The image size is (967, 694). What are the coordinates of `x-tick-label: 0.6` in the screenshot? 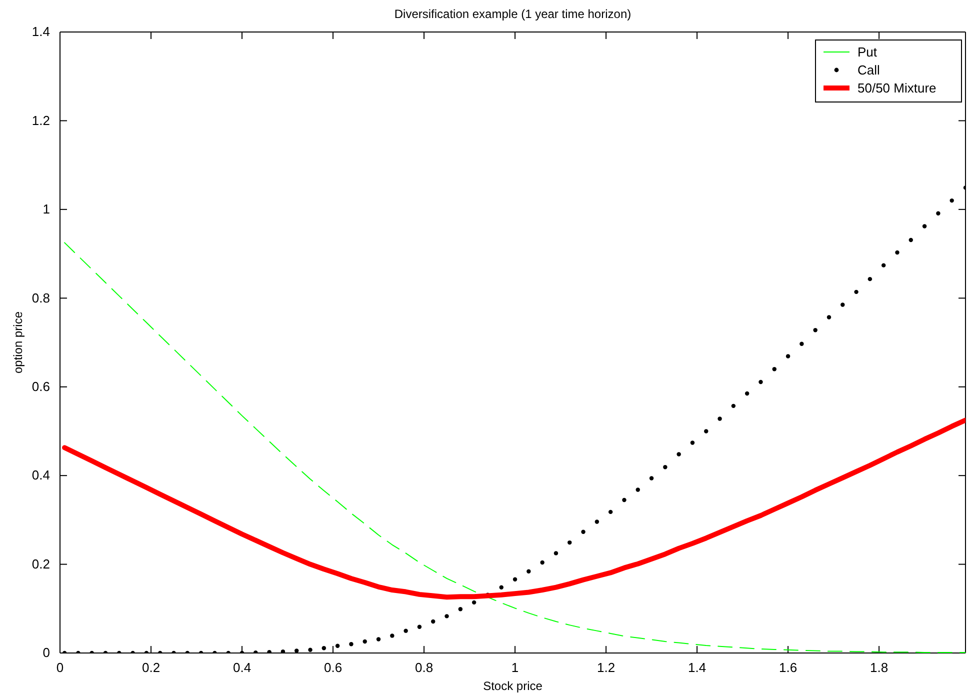 It's located at (333, 668).